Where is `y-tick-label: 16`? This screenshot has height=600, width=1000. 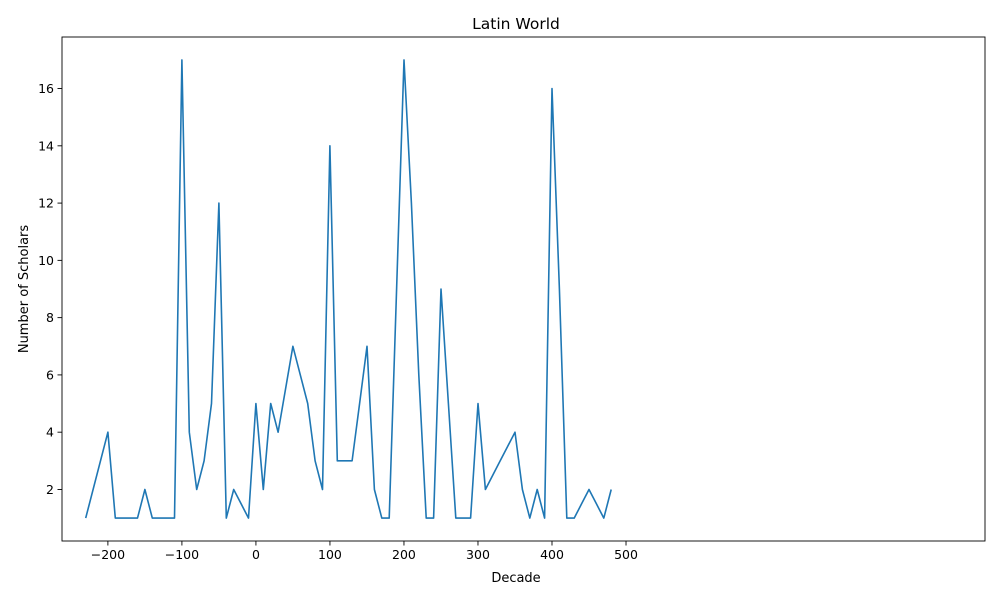
y-tick-label: 16 is located at coordinates (46, 88).